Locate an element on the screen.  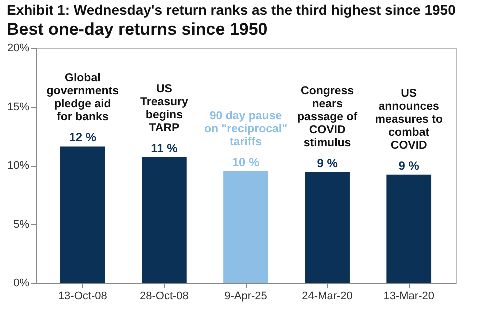
x-tick-label: 13-Oct-08 is located at coordinates (83, 296).